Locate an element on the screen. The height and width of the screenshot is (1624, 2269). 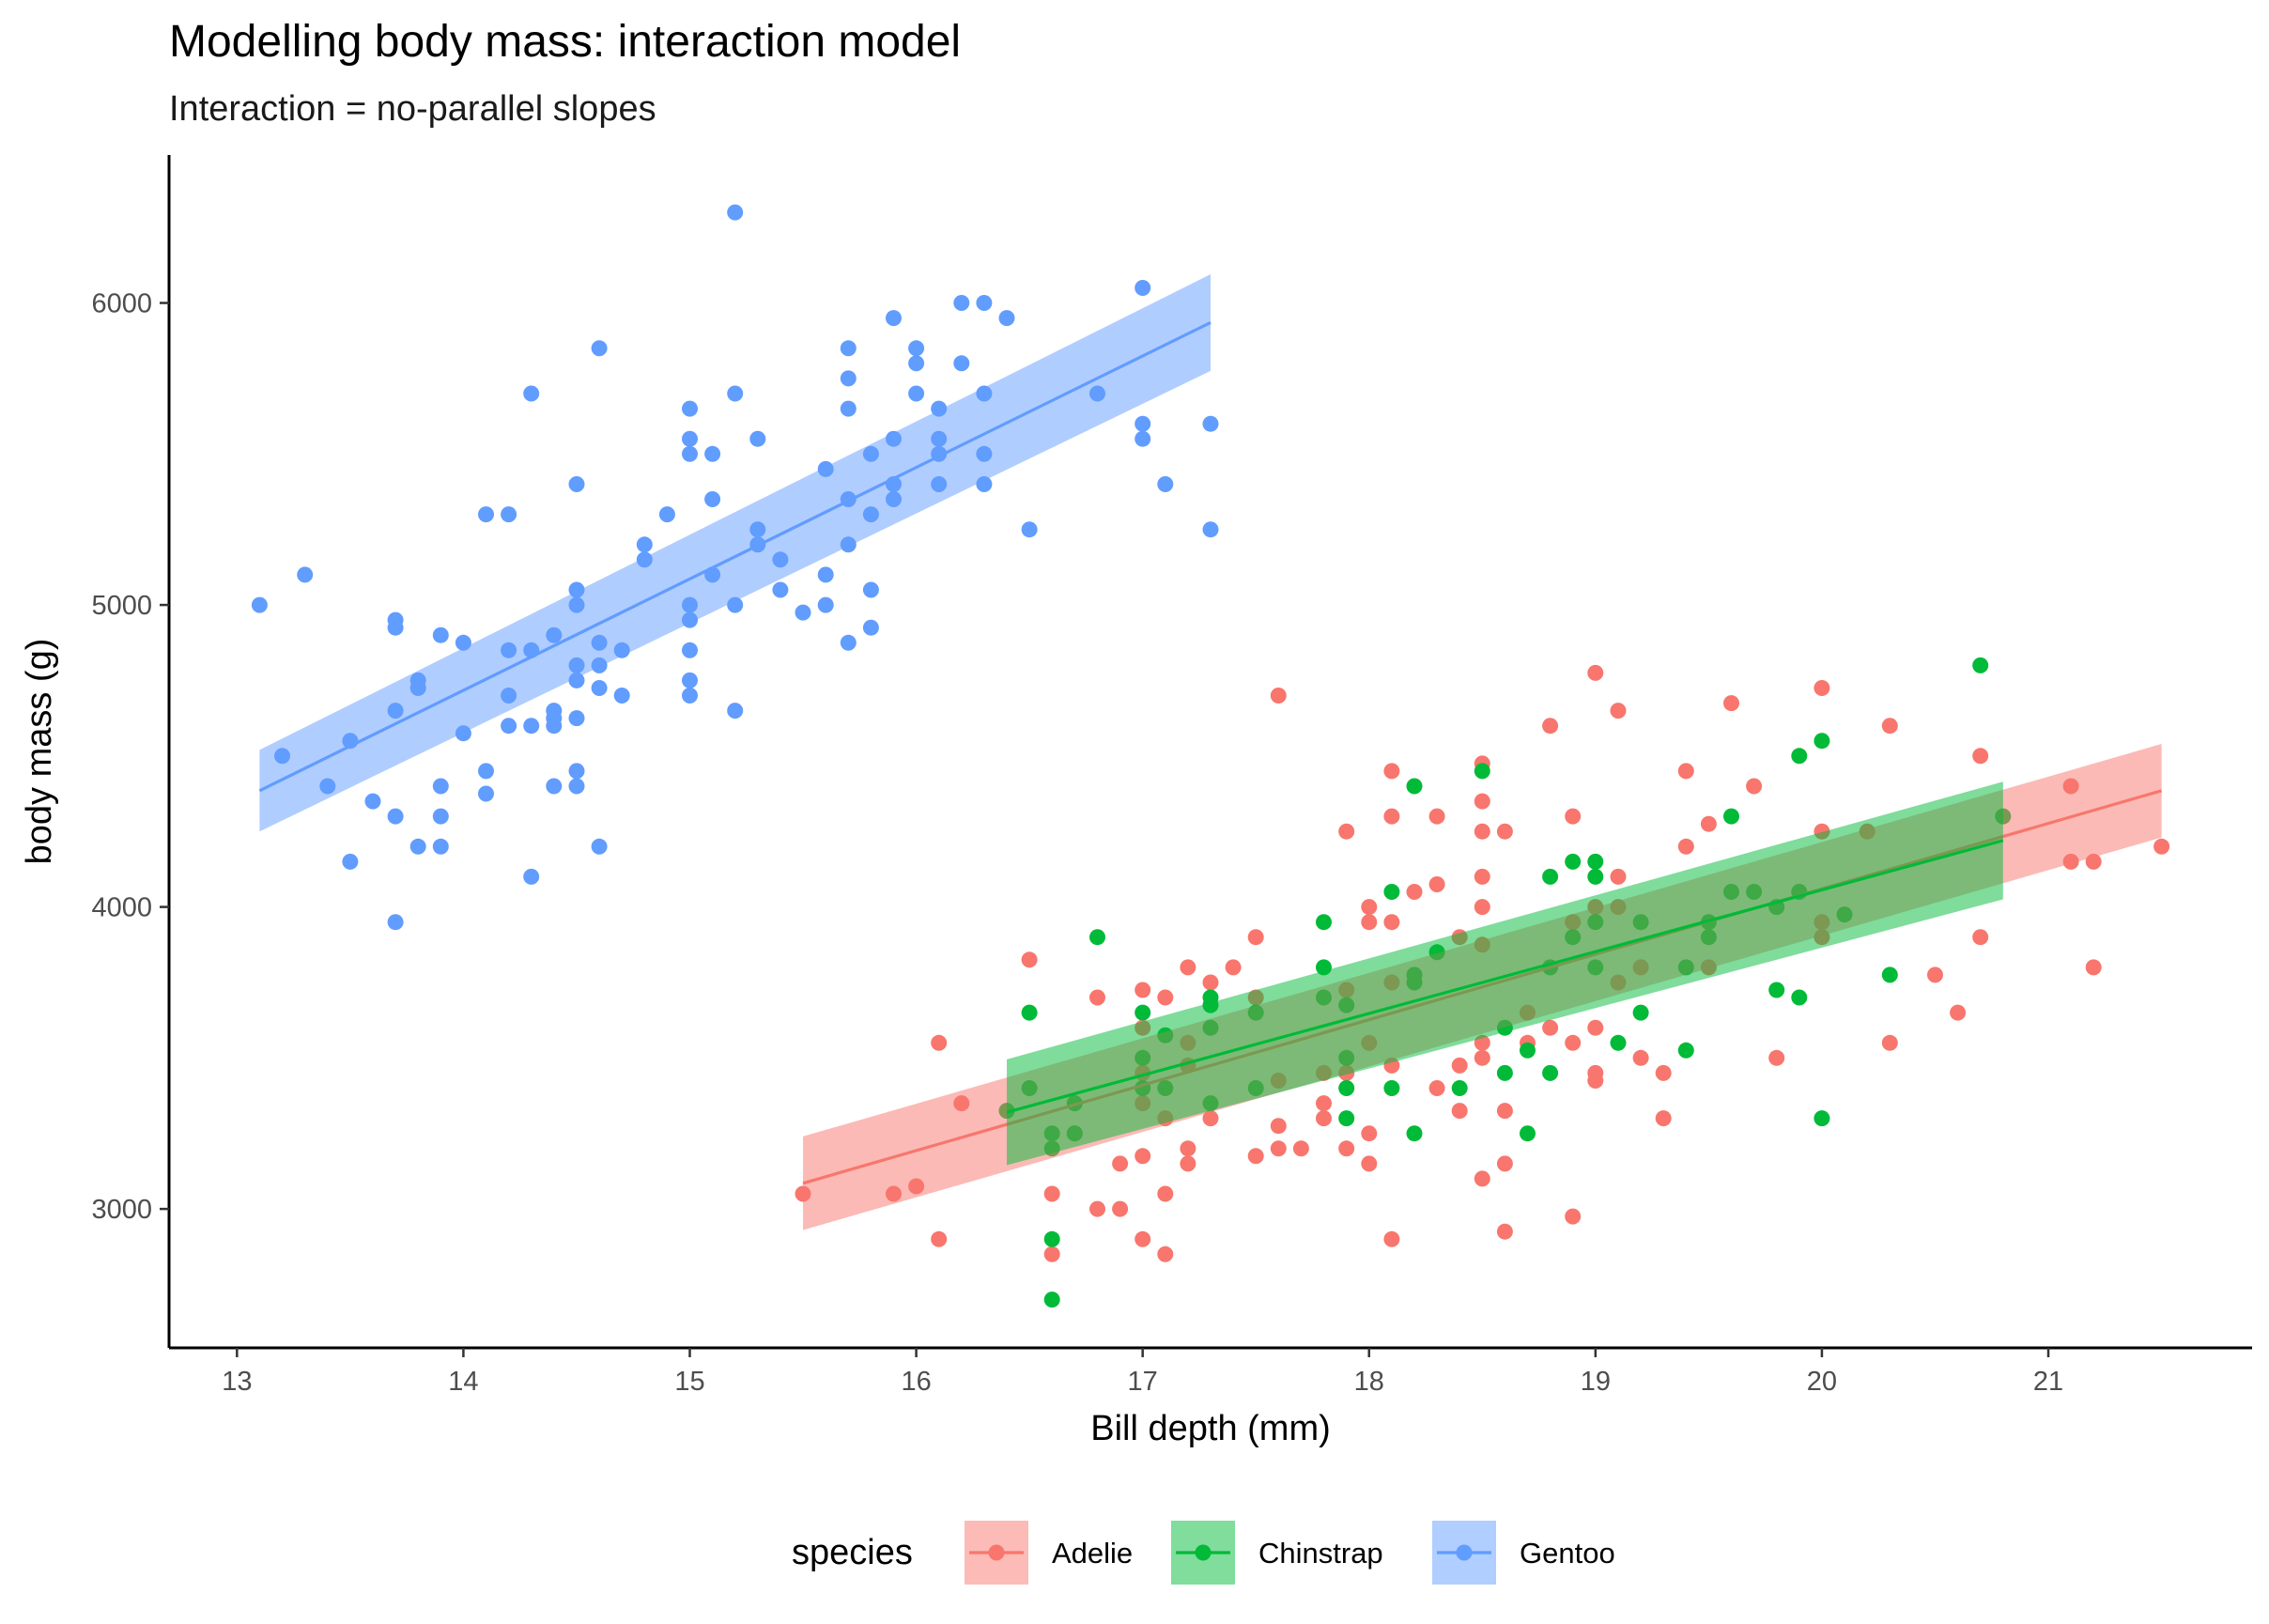
x-tick-label: 19 is located at coordinates (1596, 1382).